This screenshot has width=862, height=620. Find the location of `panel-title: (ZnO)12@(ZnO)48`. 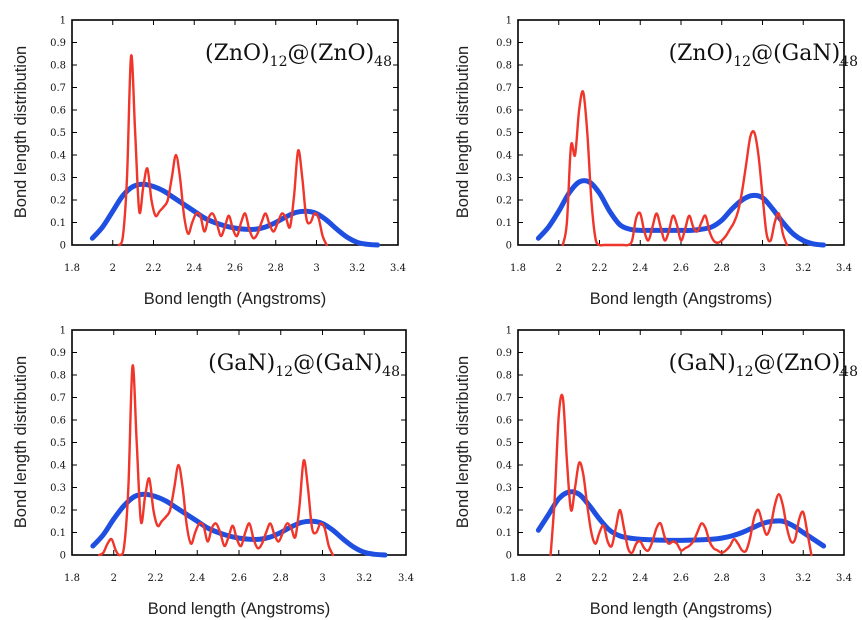

panel-title: (ZnO)12@(ZnO)48 is located at coordinates (298, 55).